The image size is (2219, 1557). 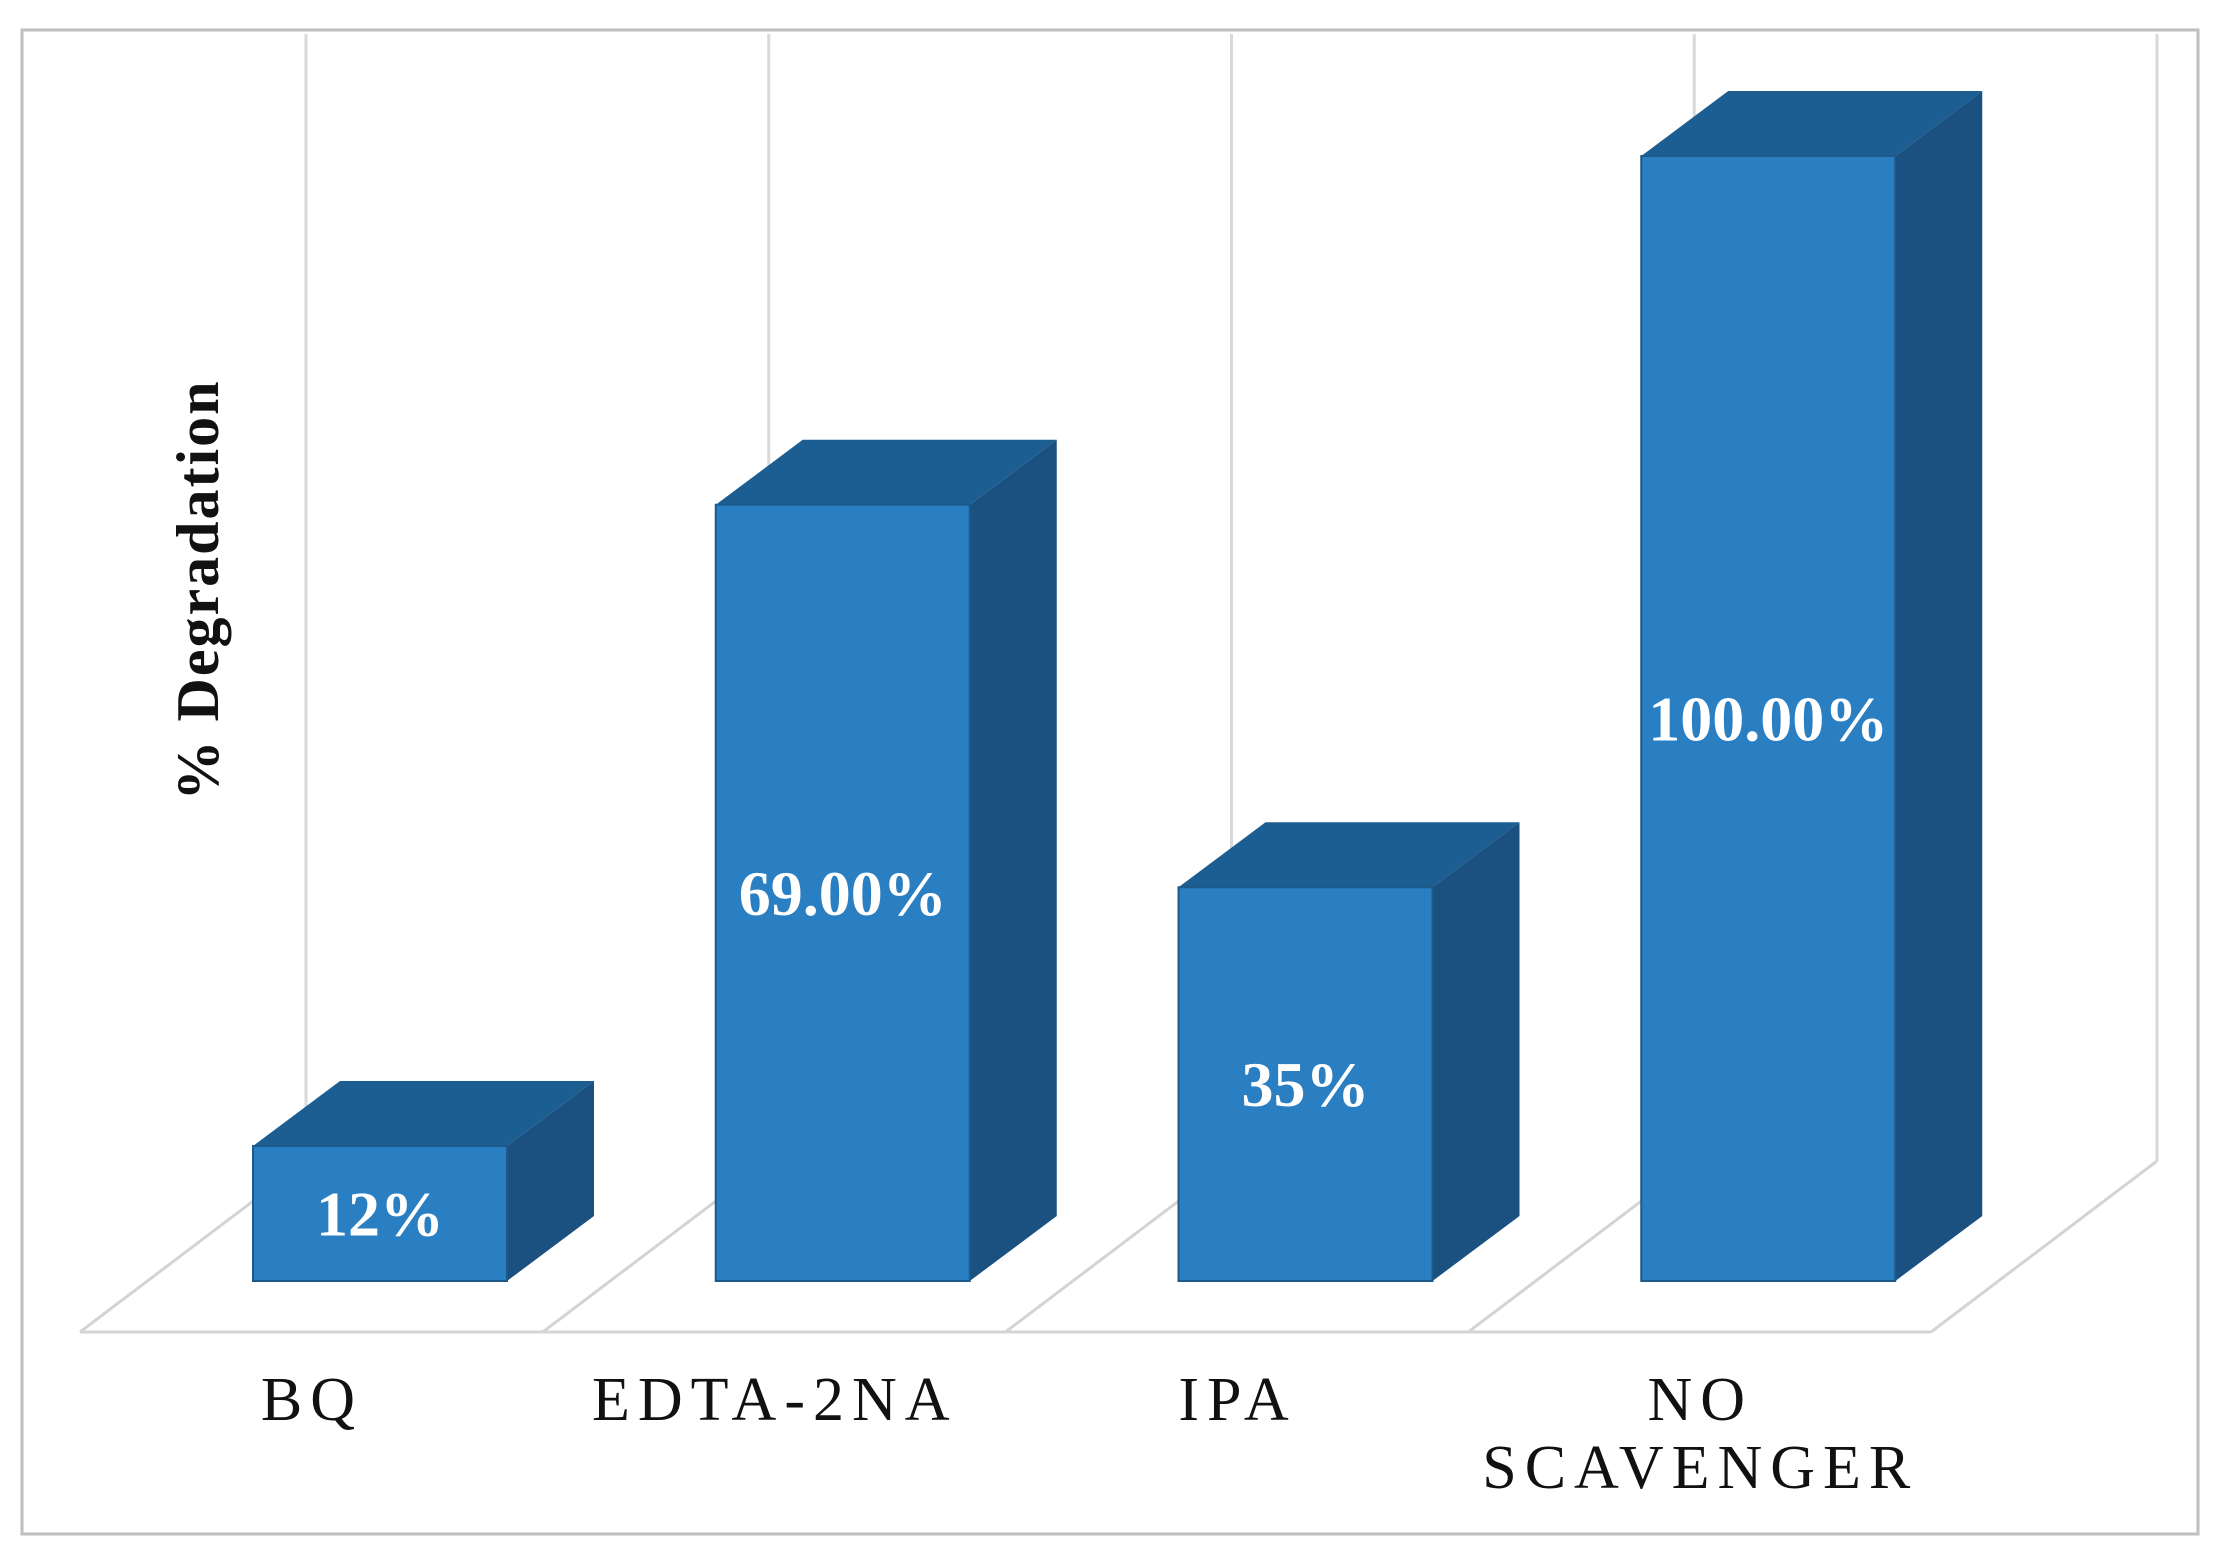 I want to click on category-label-line: BQ, so click(x=312, y=1400).